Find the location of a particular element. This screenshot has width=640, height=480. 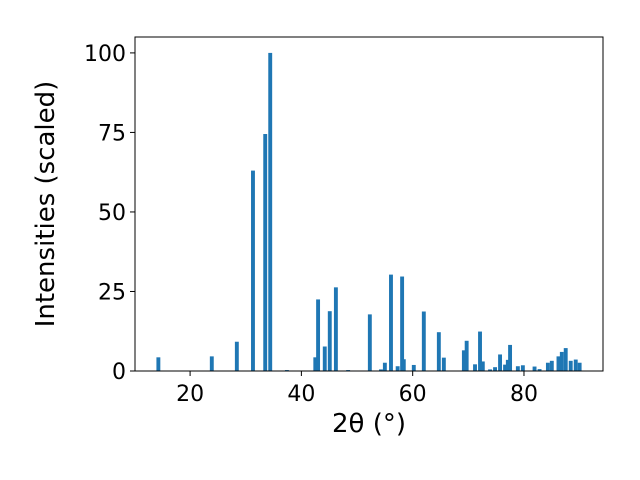

x-axis-label: 2θ (°) is located at coordinates (369, 424).